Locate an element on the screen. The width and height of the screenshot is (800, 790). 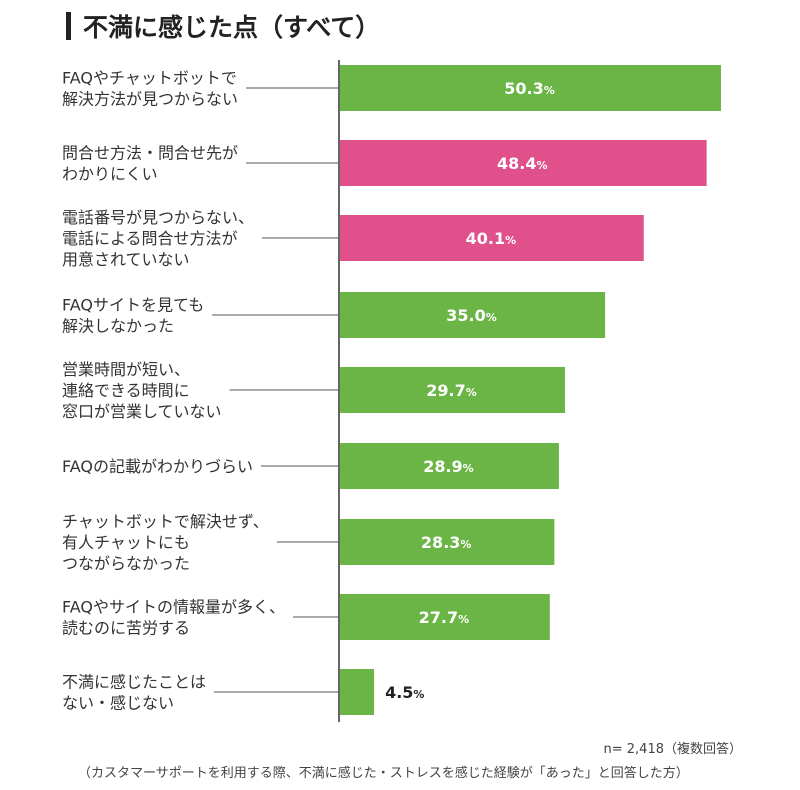
category-label: 窓口が営業していない is located at coordinates (142, 411).